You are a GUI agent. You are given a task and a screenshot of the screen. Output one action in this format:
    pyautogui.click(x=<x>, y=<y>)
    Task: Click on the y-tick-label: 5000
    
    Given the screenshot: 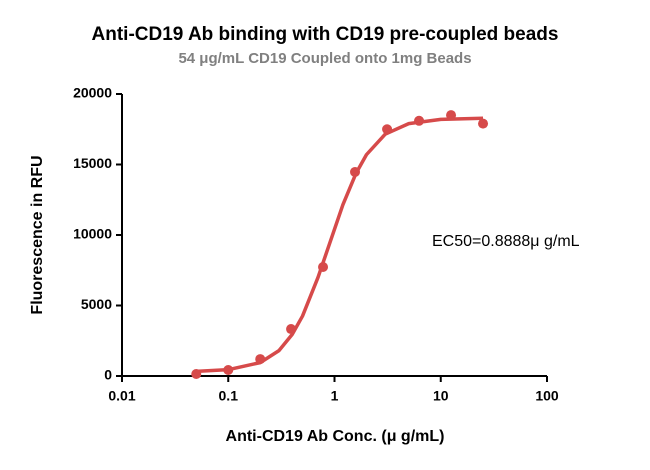 What is the action you would take?
    pyautogui.click(x=96, y=304)
    